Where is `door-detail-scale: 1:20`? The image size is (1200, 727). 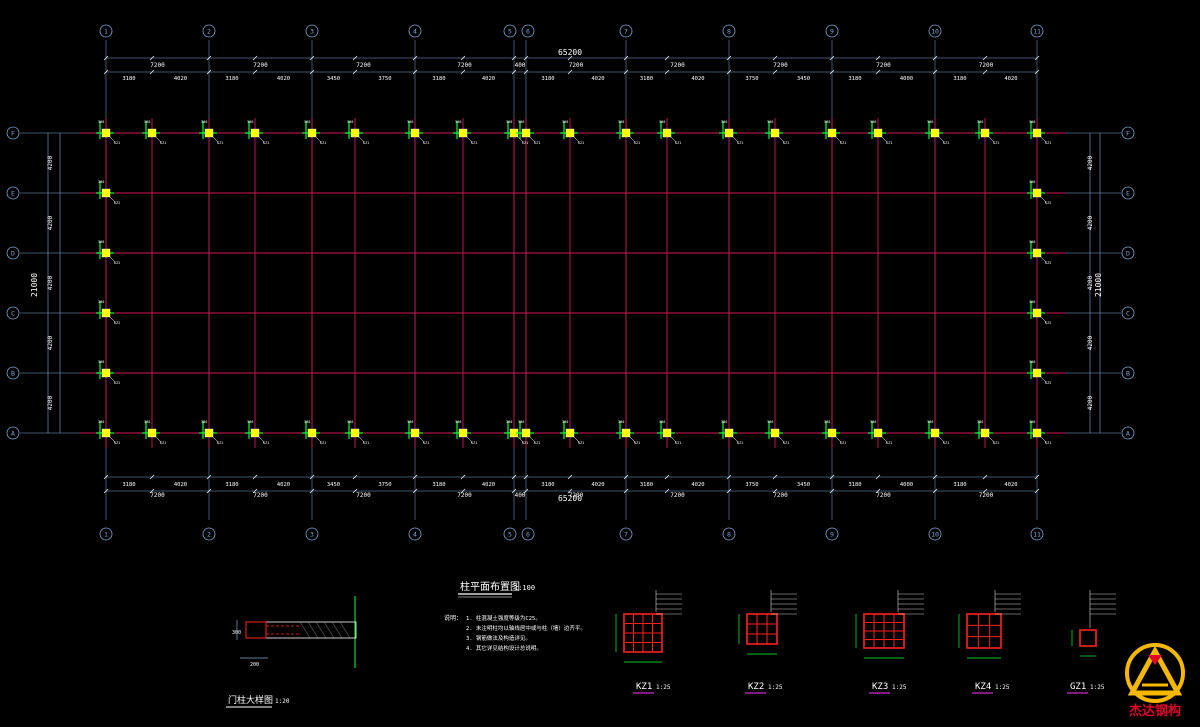
door-detail-scale: 1:20 is located at coordinates (282, 701).